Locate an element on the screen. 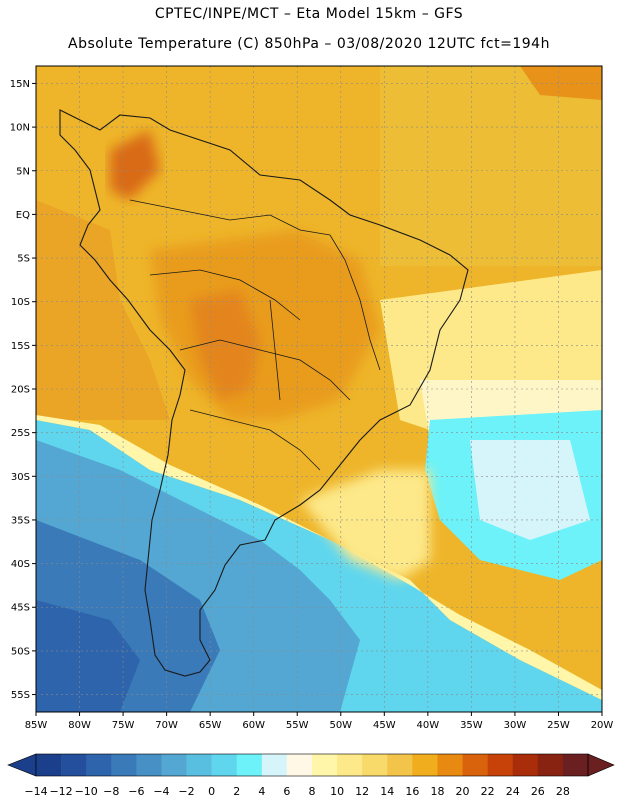 The height and width of the screenshot is (800, 618). lon-tick-label: 60W is located at coordinates (253, 725).